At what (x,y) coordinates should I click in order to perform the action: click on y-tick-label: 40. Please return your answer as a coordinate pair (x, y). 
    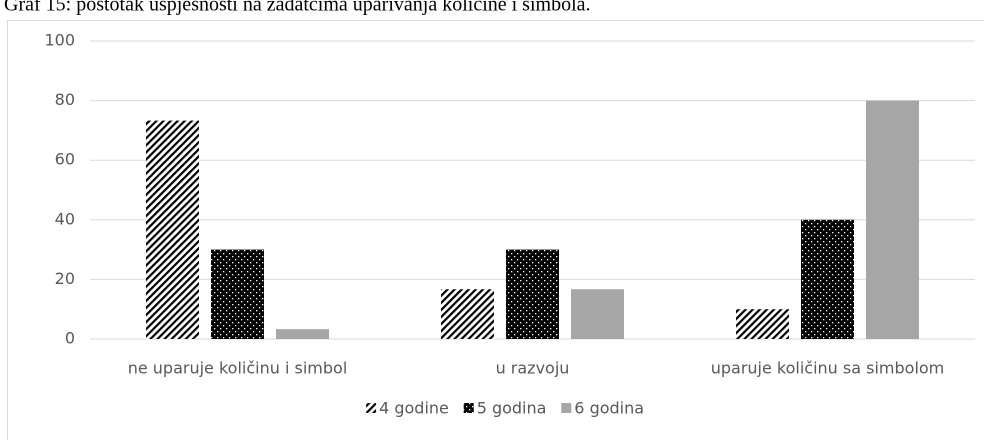
    Looking at the image, I should click on (65, 218).